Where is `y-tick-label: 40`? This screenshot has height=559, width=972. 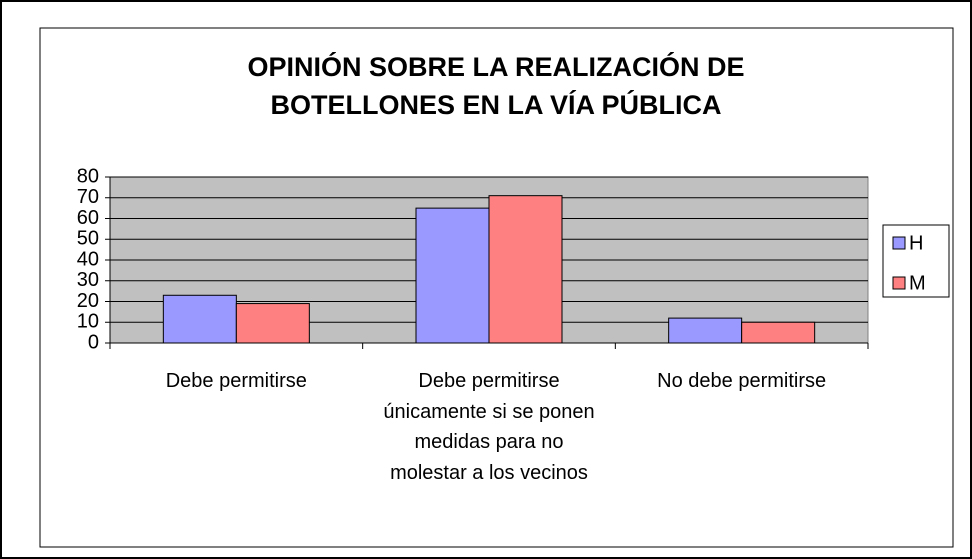
y-tick-label: 40 is located at coordinates (88, 259).